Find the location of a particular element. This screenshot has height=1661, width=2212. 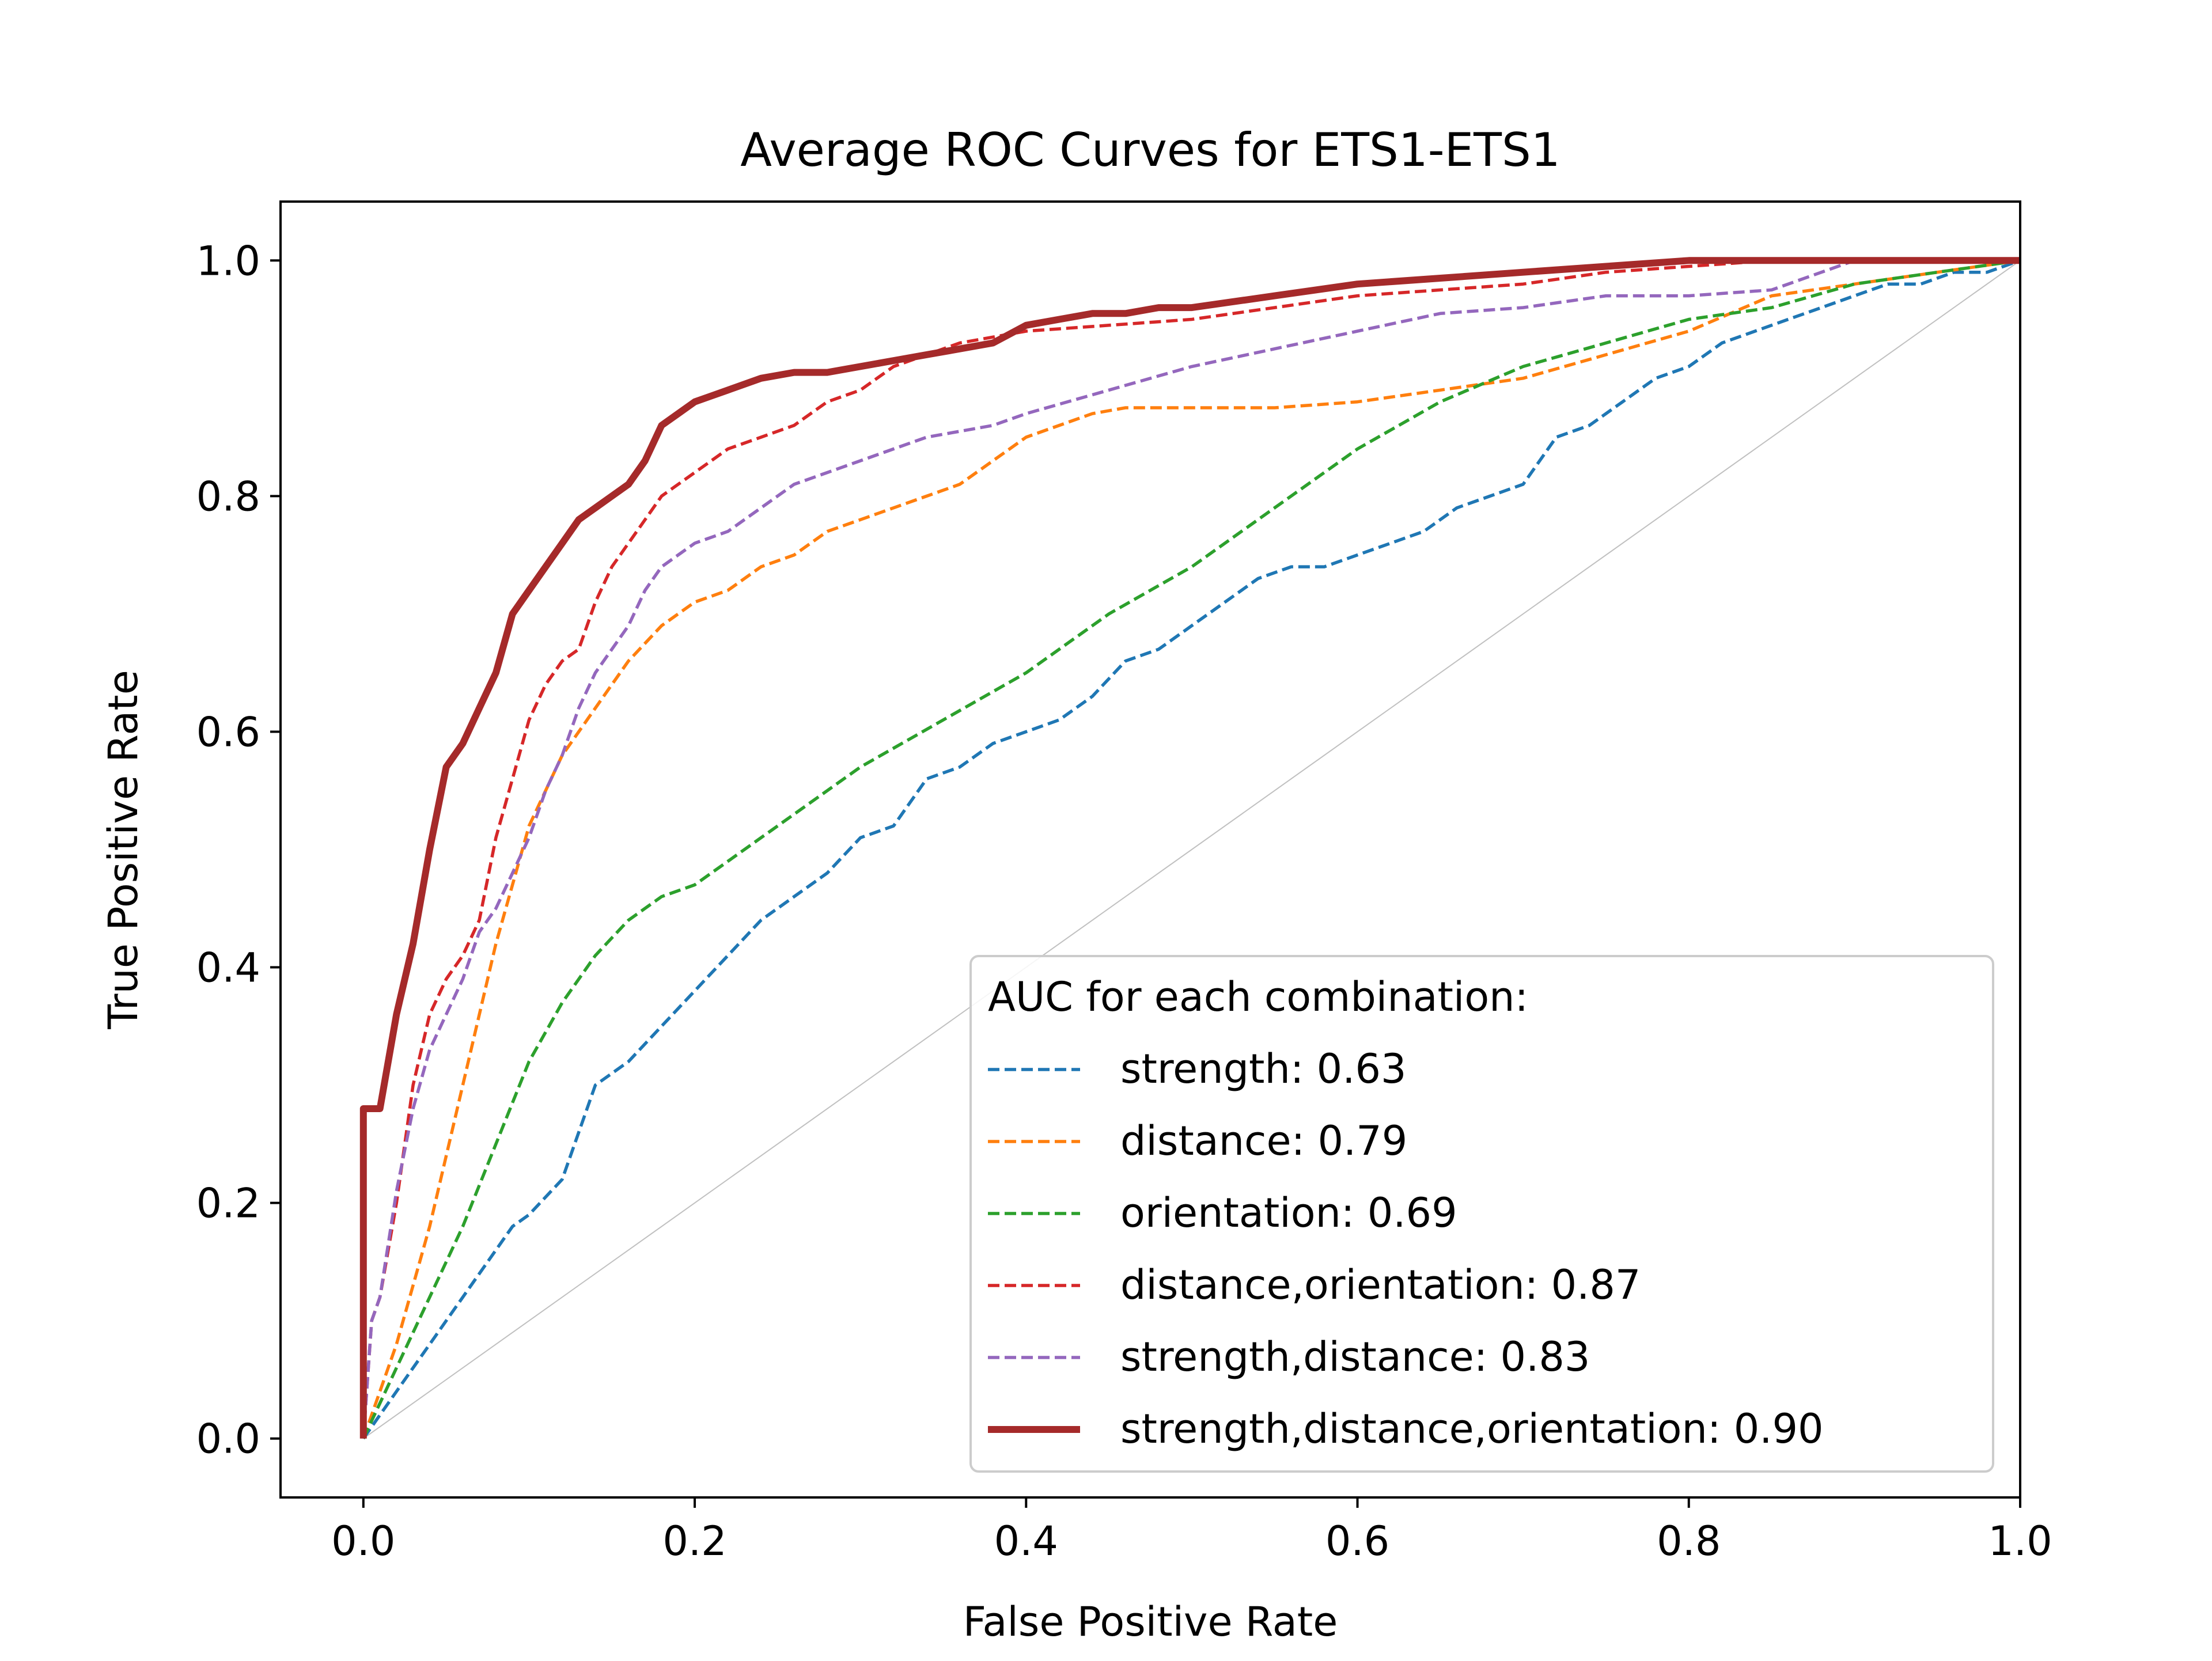

x-tick-label: 0.0 is located at coordinates (363, 1541).